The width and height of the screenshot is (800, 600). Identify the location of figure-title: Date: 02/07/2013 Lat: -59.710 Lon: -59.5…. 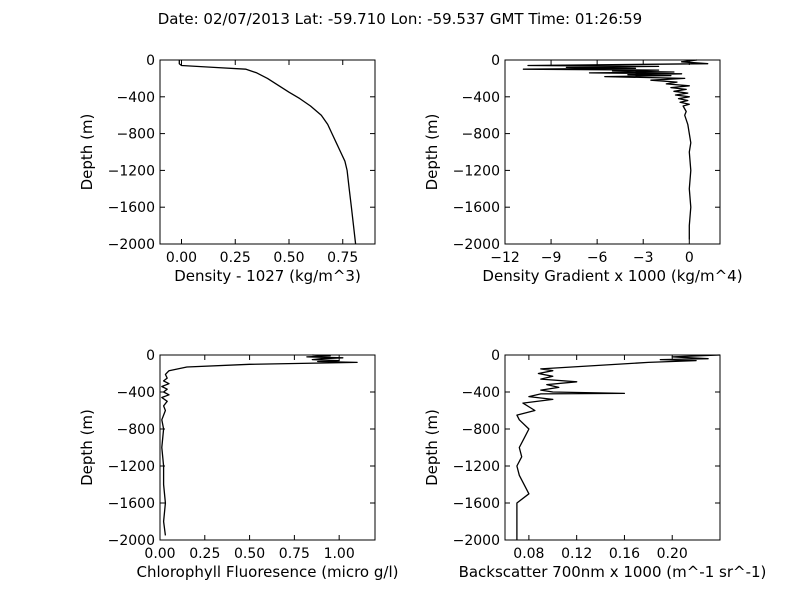
(400, 19).